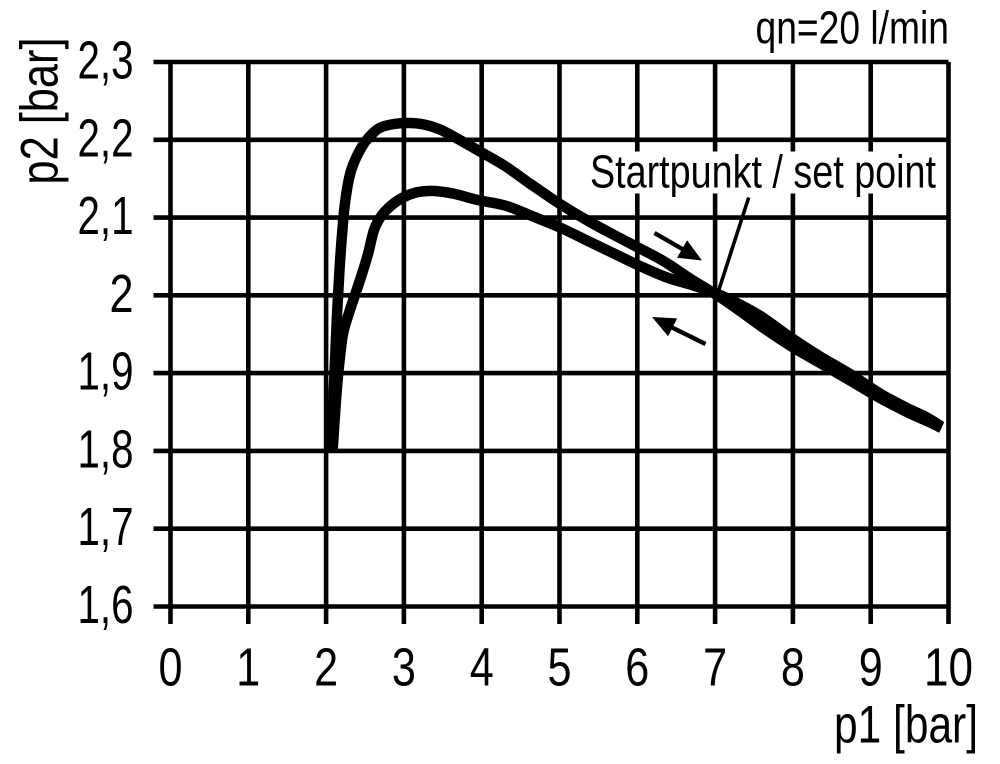 The image size is (1000, 764). I want to click on svg-text: 8, so click(793, 668).